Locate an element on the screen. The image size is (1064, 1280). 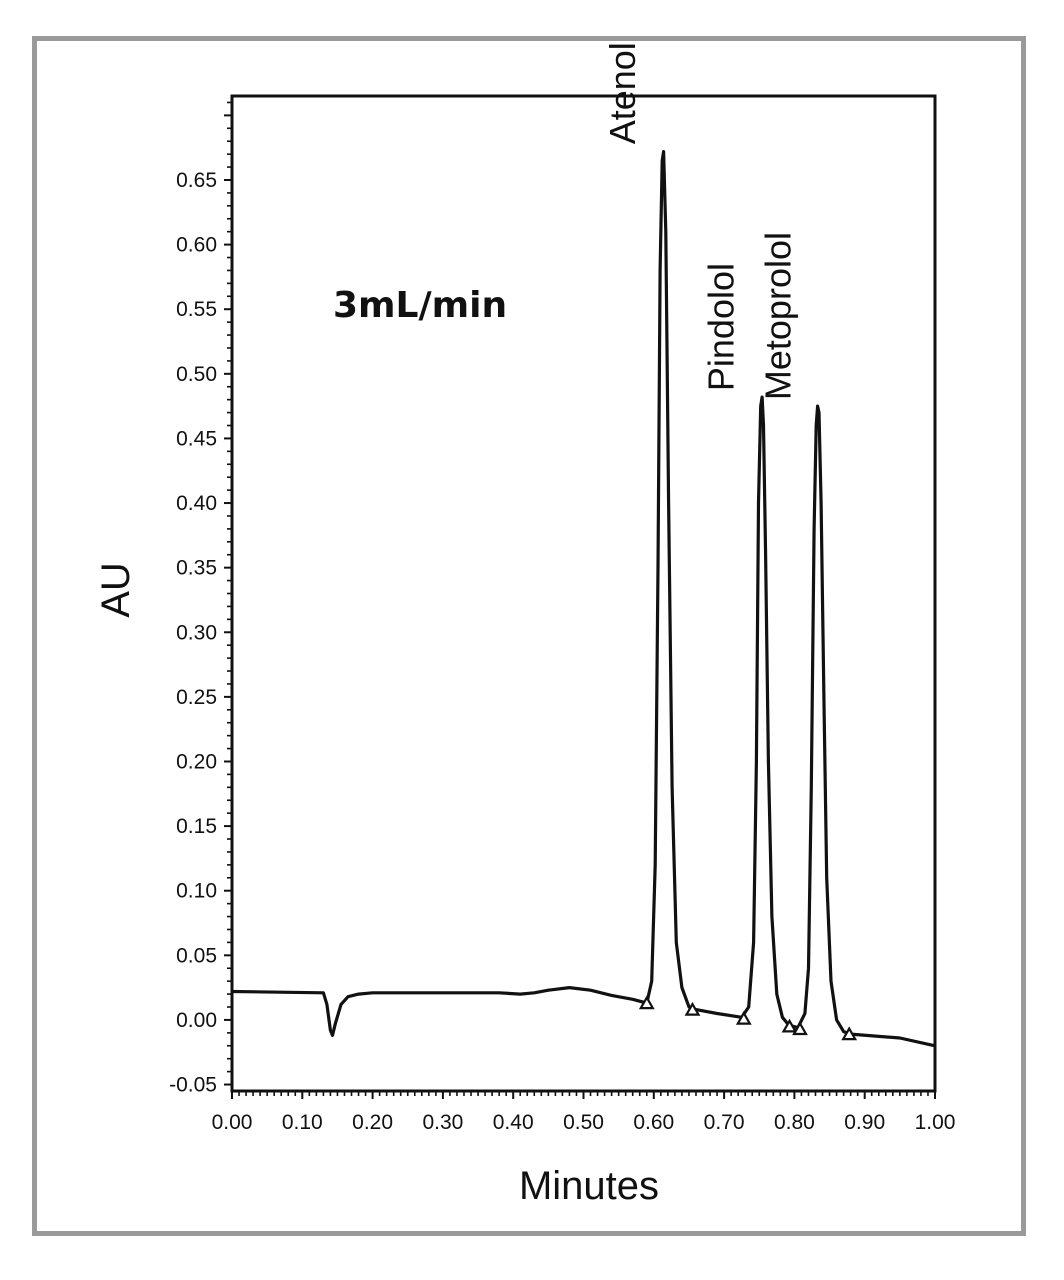
peak-label: Atenolol is located at coordinates (622, 92).